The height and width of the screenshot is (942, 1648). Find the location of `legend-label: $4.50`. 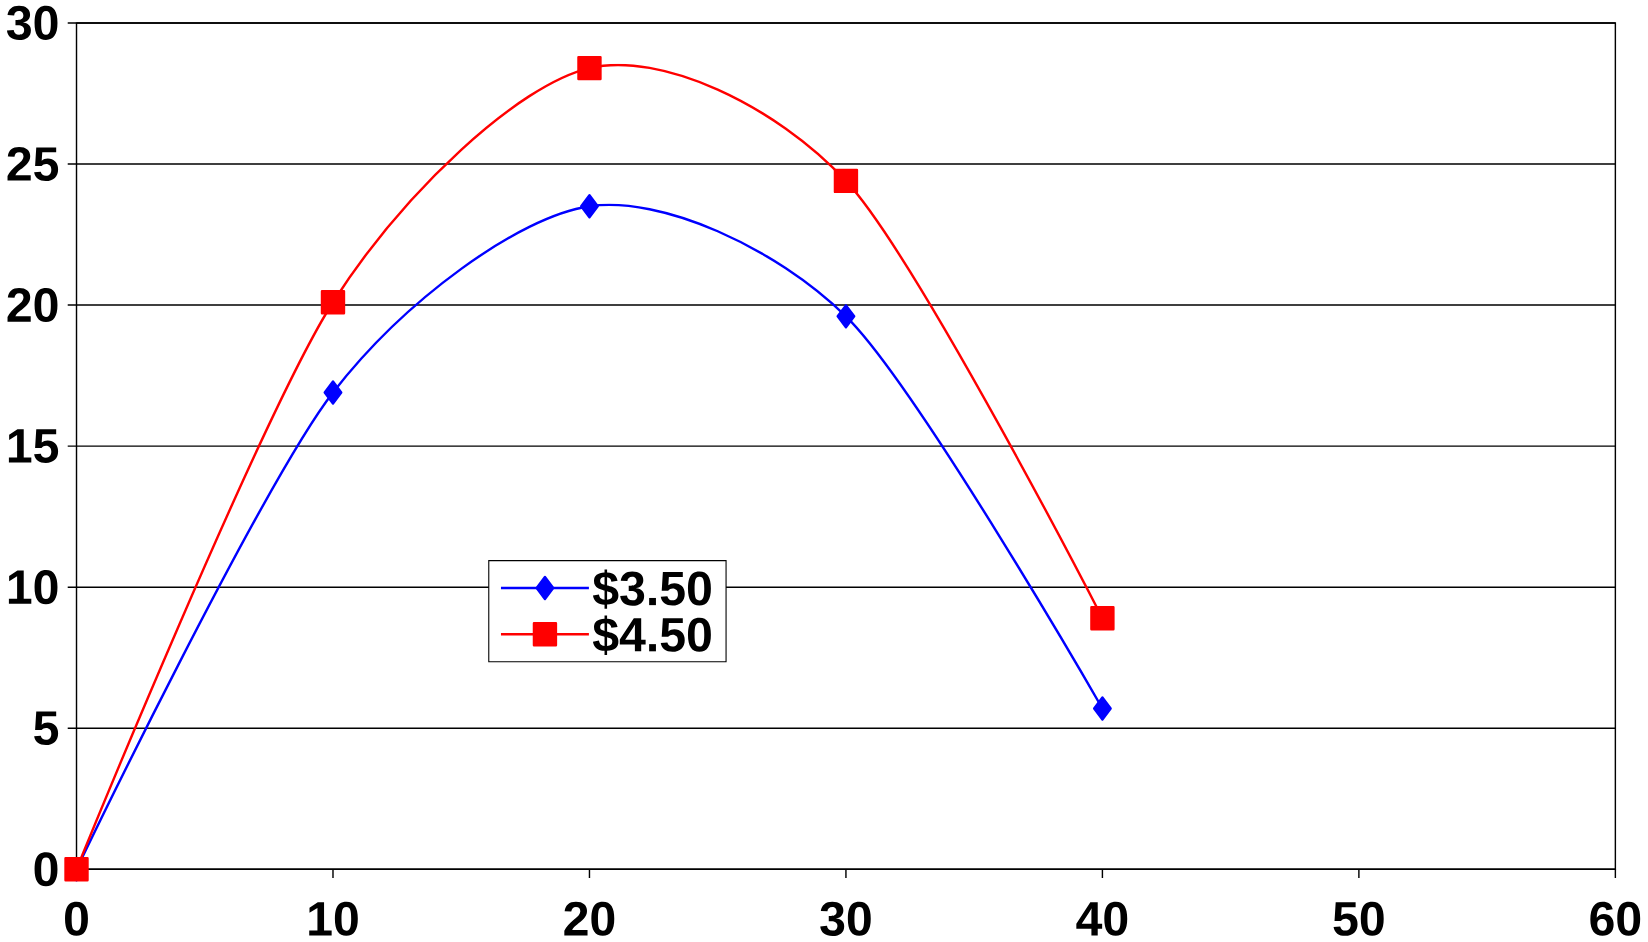

legend-label: $4.50 is located at coordinates (651, 635).